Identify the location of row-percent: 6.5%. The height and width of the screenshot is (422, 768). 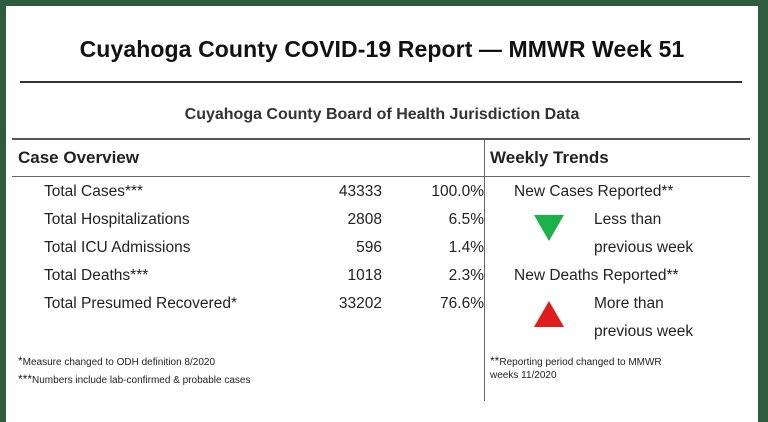
(466, 219).